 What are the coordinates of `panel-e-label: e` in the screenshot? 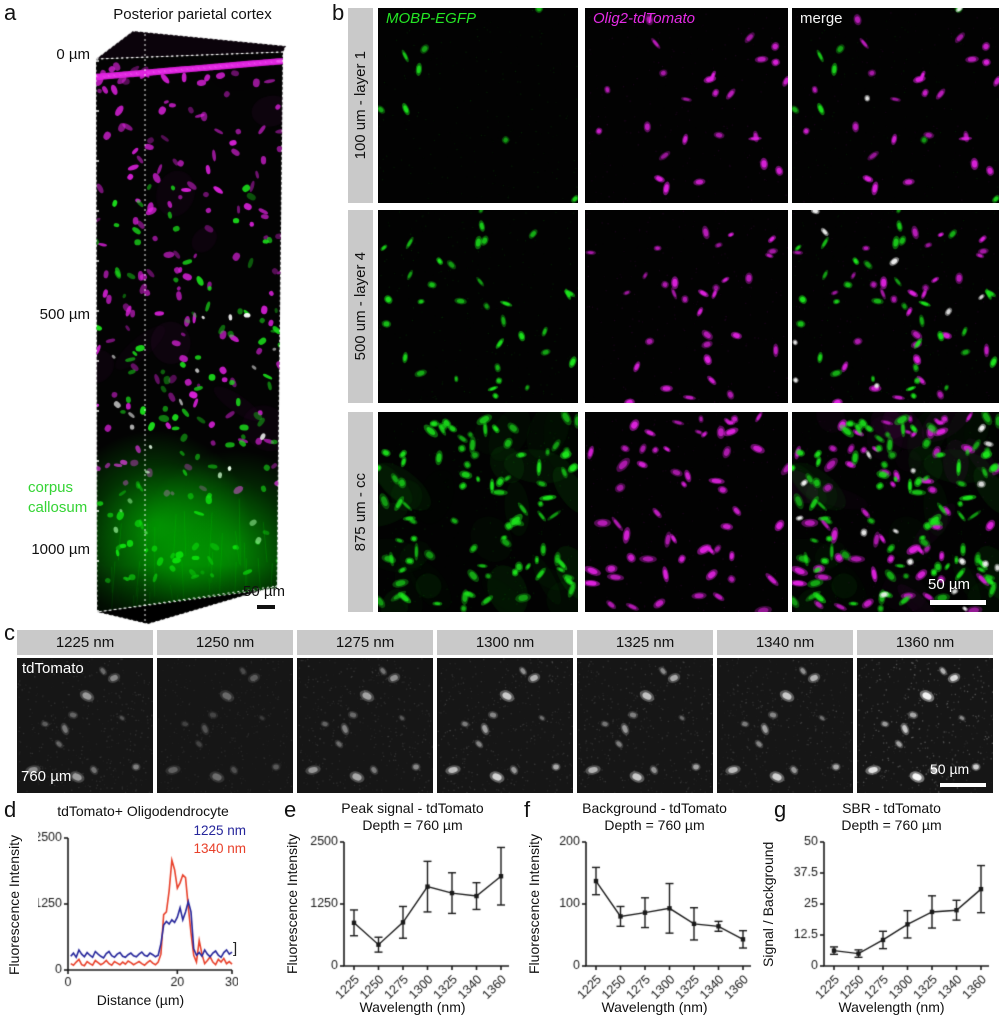 It's located at (290, 809).